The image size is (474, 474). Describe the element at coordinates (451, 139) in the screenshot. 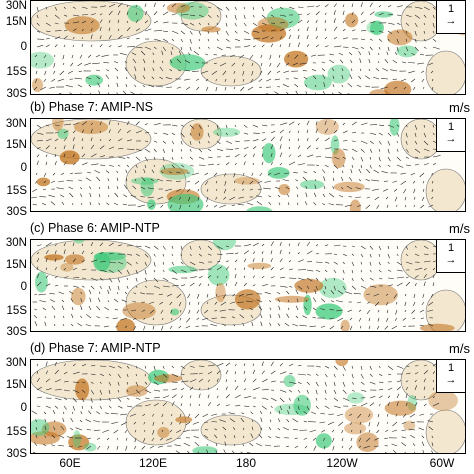

I see `arrow-icon: →` at that location.